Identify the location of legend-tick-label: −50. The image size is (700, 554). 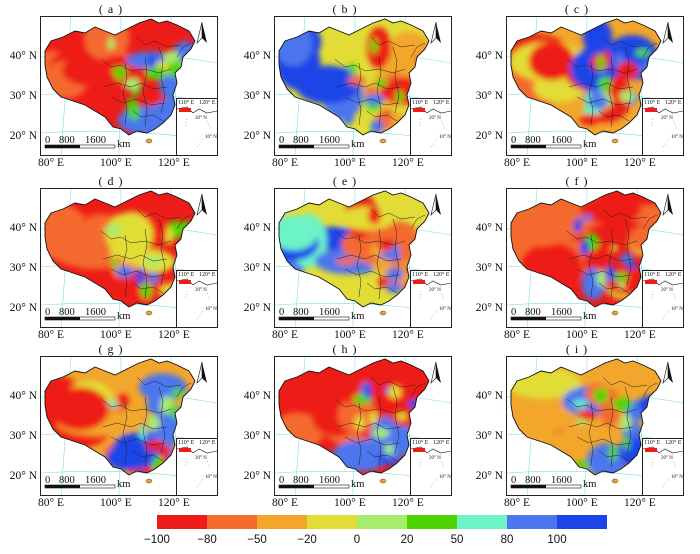
(257, 540).